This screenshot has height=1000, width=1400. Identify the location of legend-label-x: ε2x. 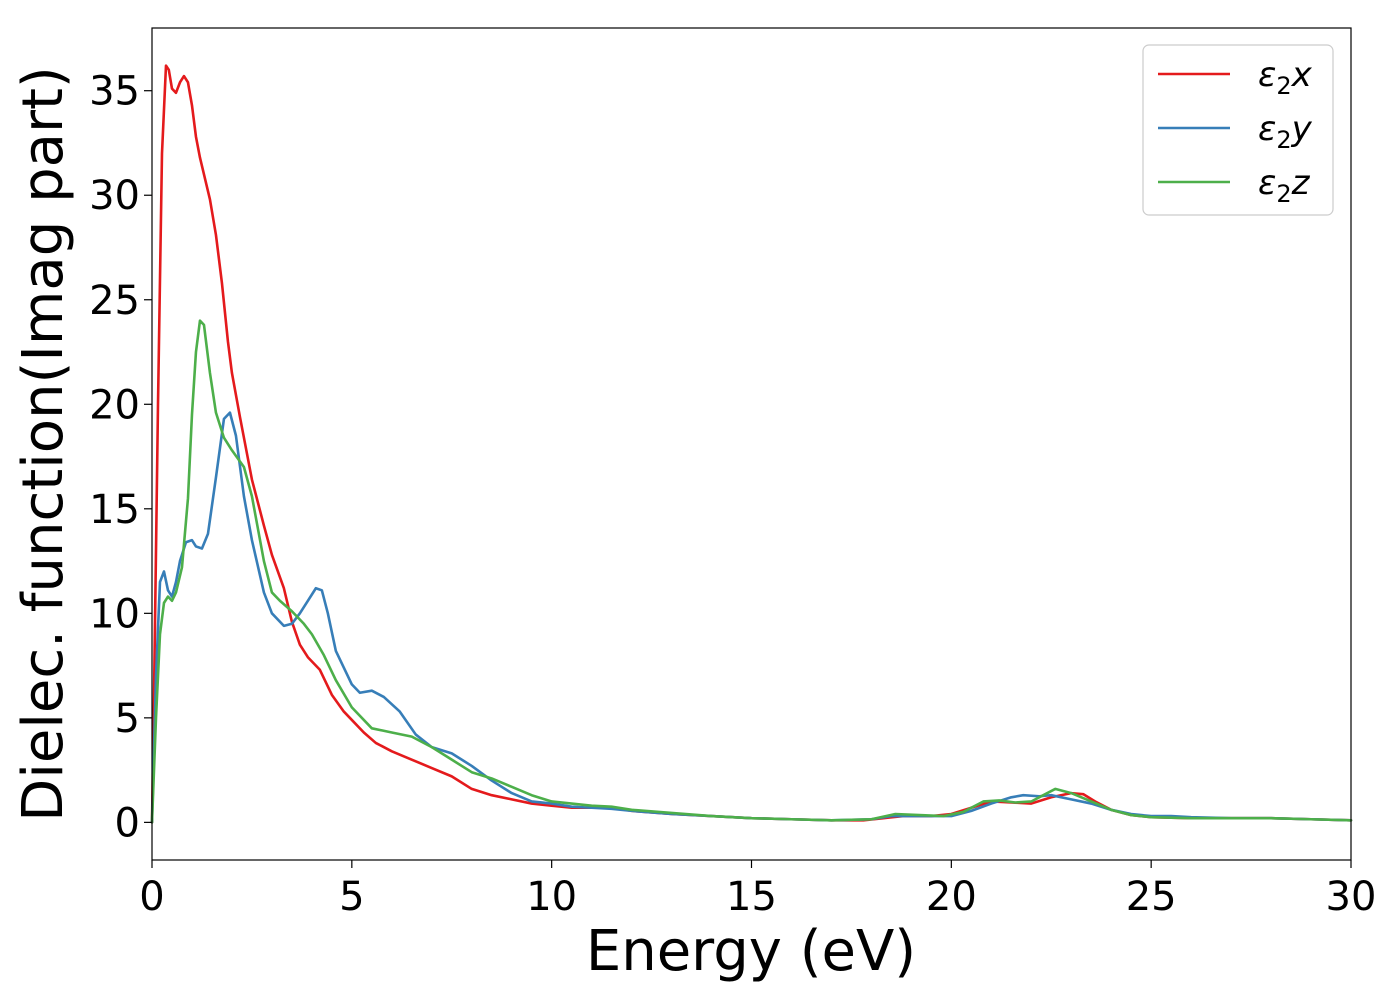
(1285, 77).